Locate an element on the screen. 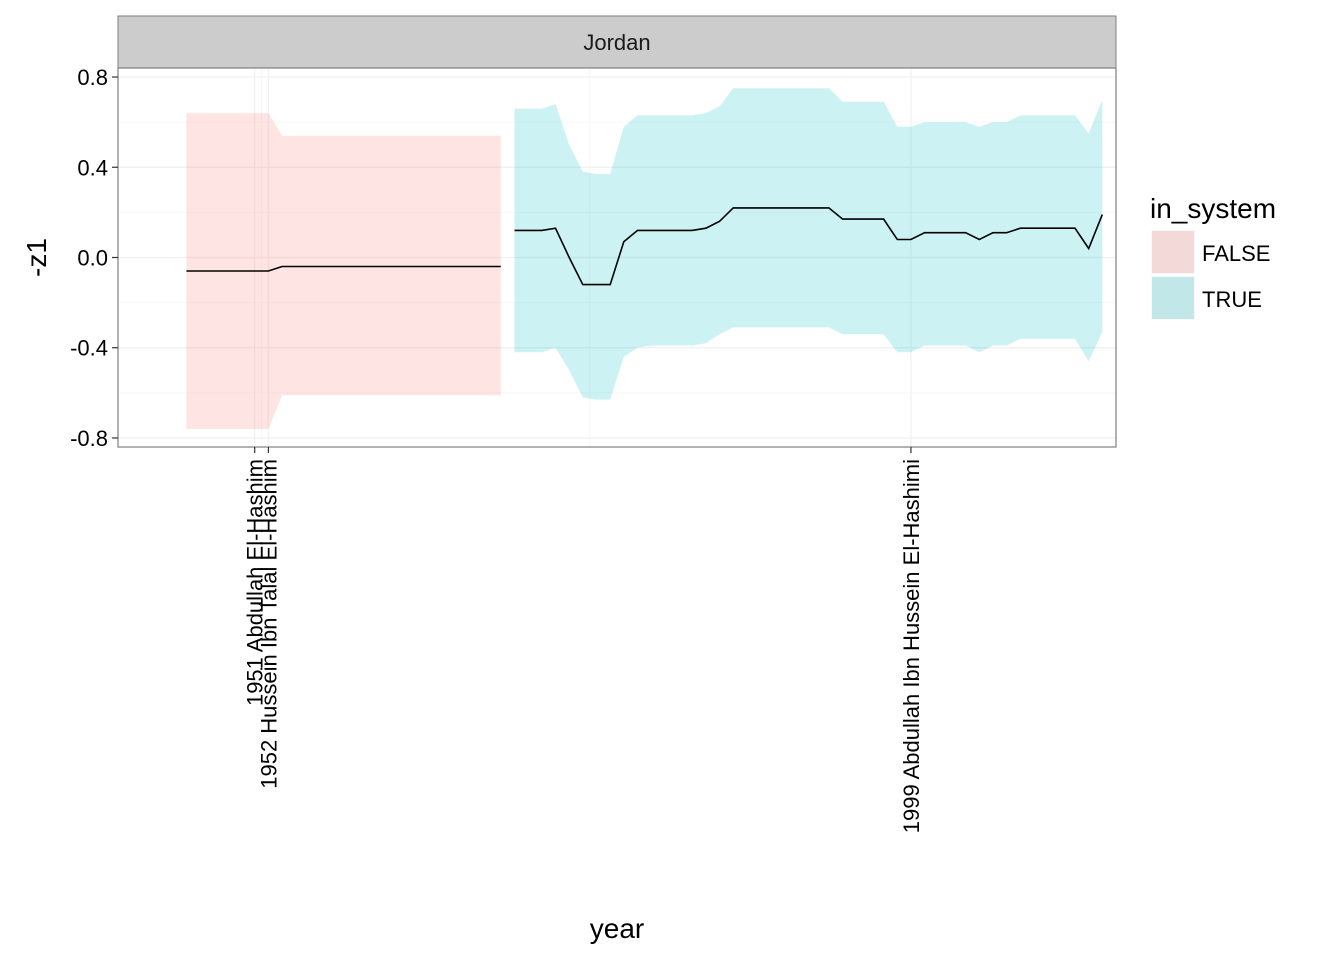 This screenshot has width=1344, height=960. y-axis-title: -z1 is located at coordinates (36, 257).